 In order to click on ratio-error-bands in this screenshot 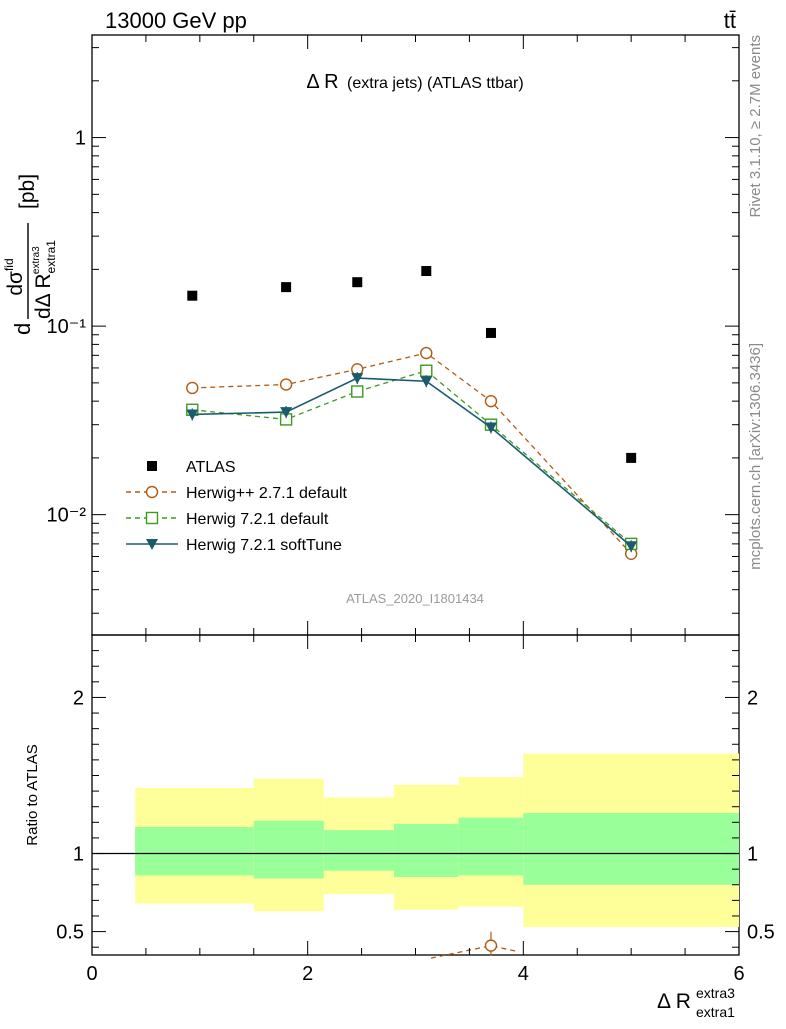, I will do `click(437, 840)`.